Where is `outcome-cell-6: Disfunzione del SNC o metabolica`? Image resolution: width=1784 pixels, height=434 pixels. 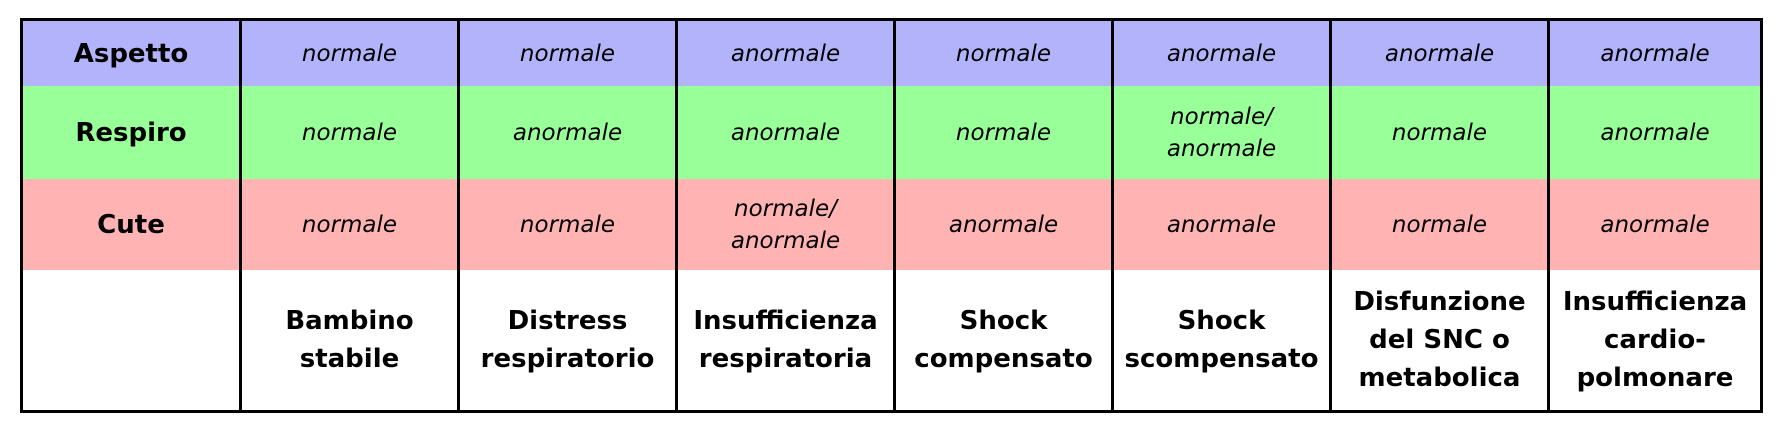
outcome-cell-6: Disfunzione del SNC o metabolica is located at coordinates (1438, 340).